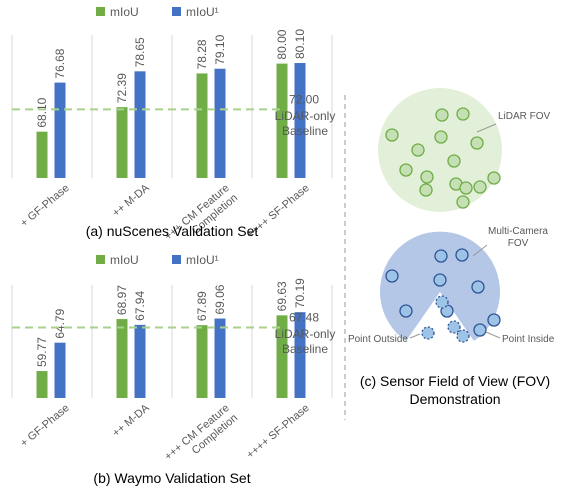  Describe the element at coordinates (282, 44) in the screenshot. I see `value-label: 80.00` at that location.